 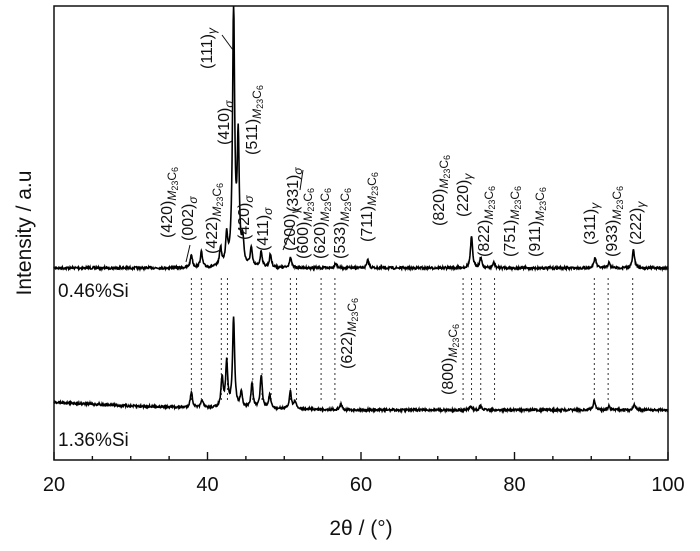 What do you see at coordinates (614, 221) in the screenshot?
I see `peak-label-21: (933)M23C6` at bounding box center [614, 221].